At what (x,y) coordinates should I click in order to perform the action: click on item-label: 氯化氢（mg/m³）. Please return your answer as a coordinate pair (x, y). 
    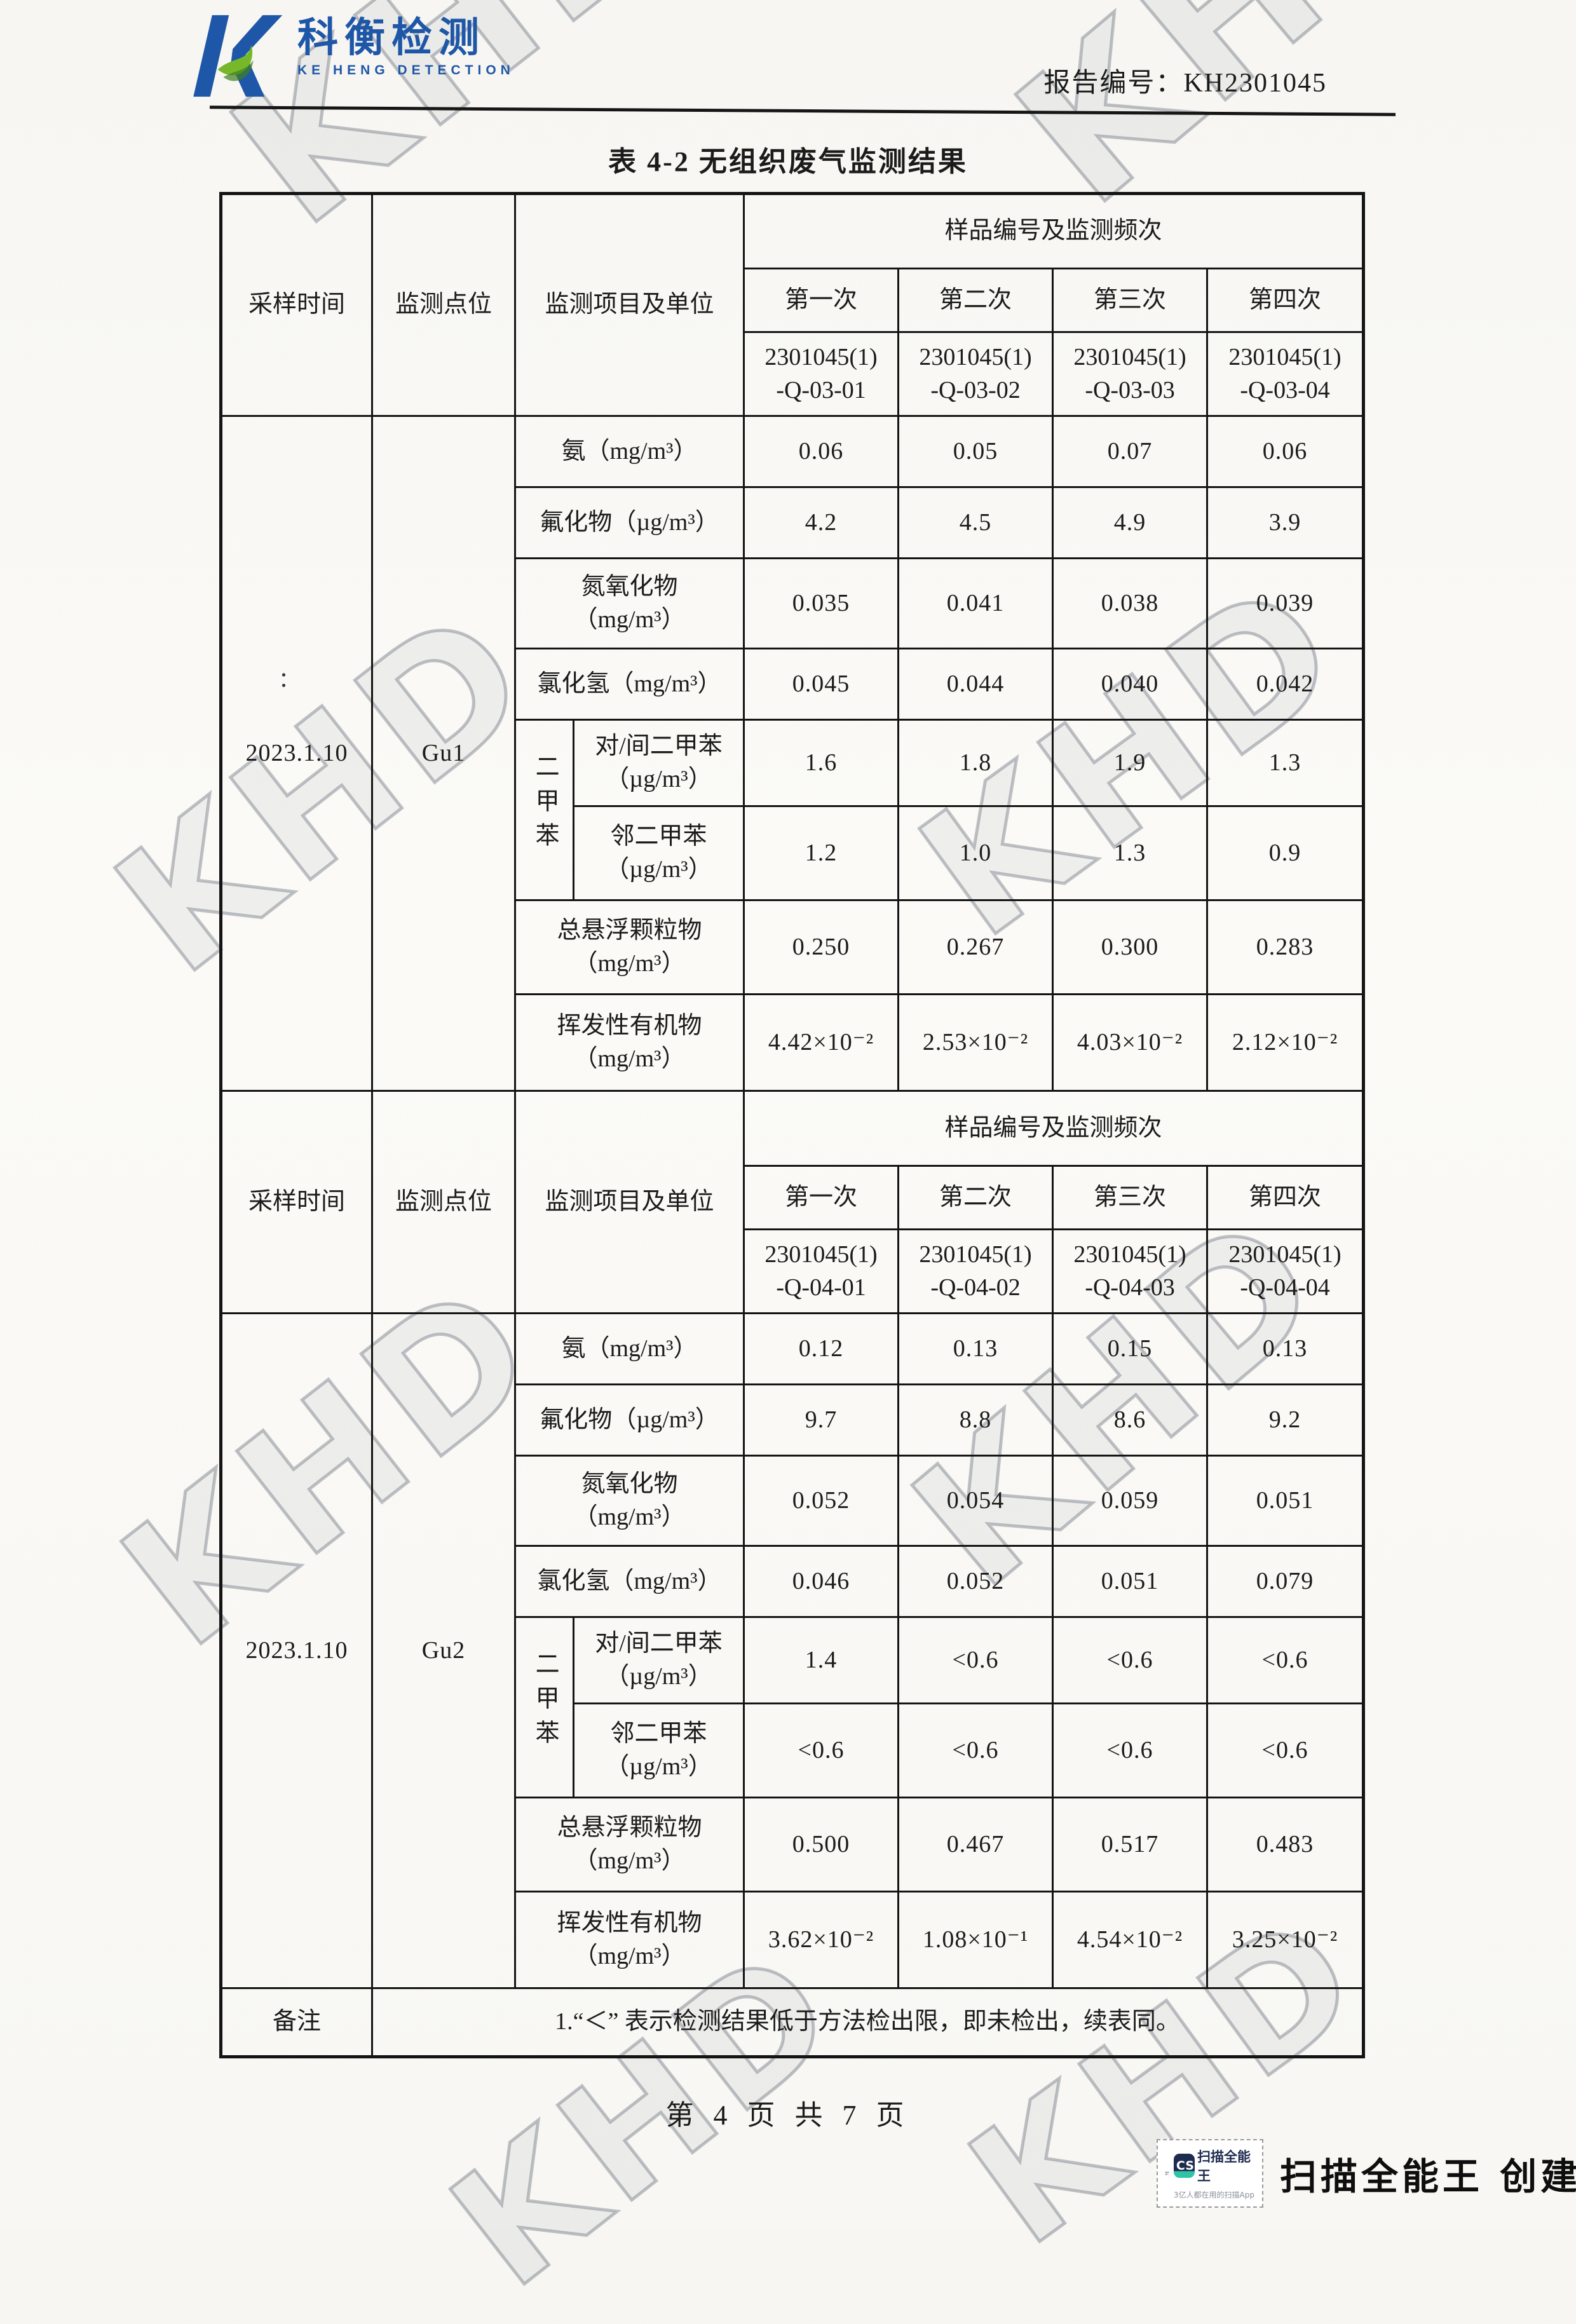
    Looking at the image, I should click on (629, 684).